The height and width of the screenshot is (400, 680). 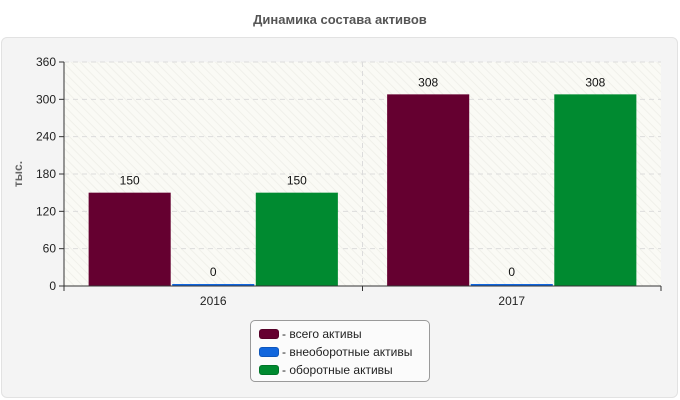 I want to click on x-tick-label: 2017, so click(x=511, y=301).